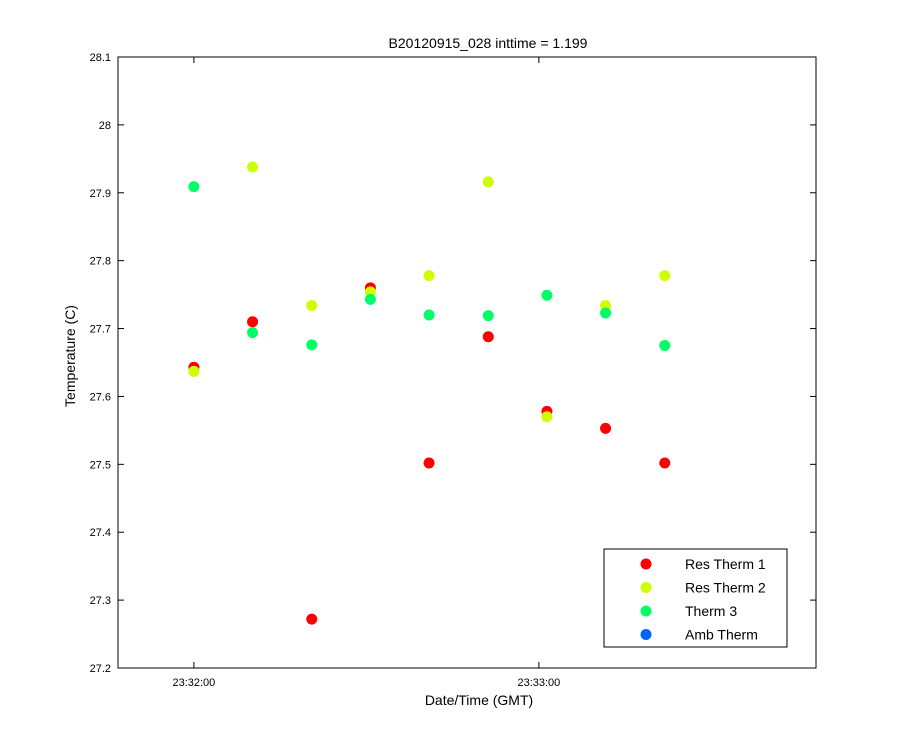 The image size is (900, 750). I want to click on x-axis-label: Date/Time (GMT), so click(479, 700).